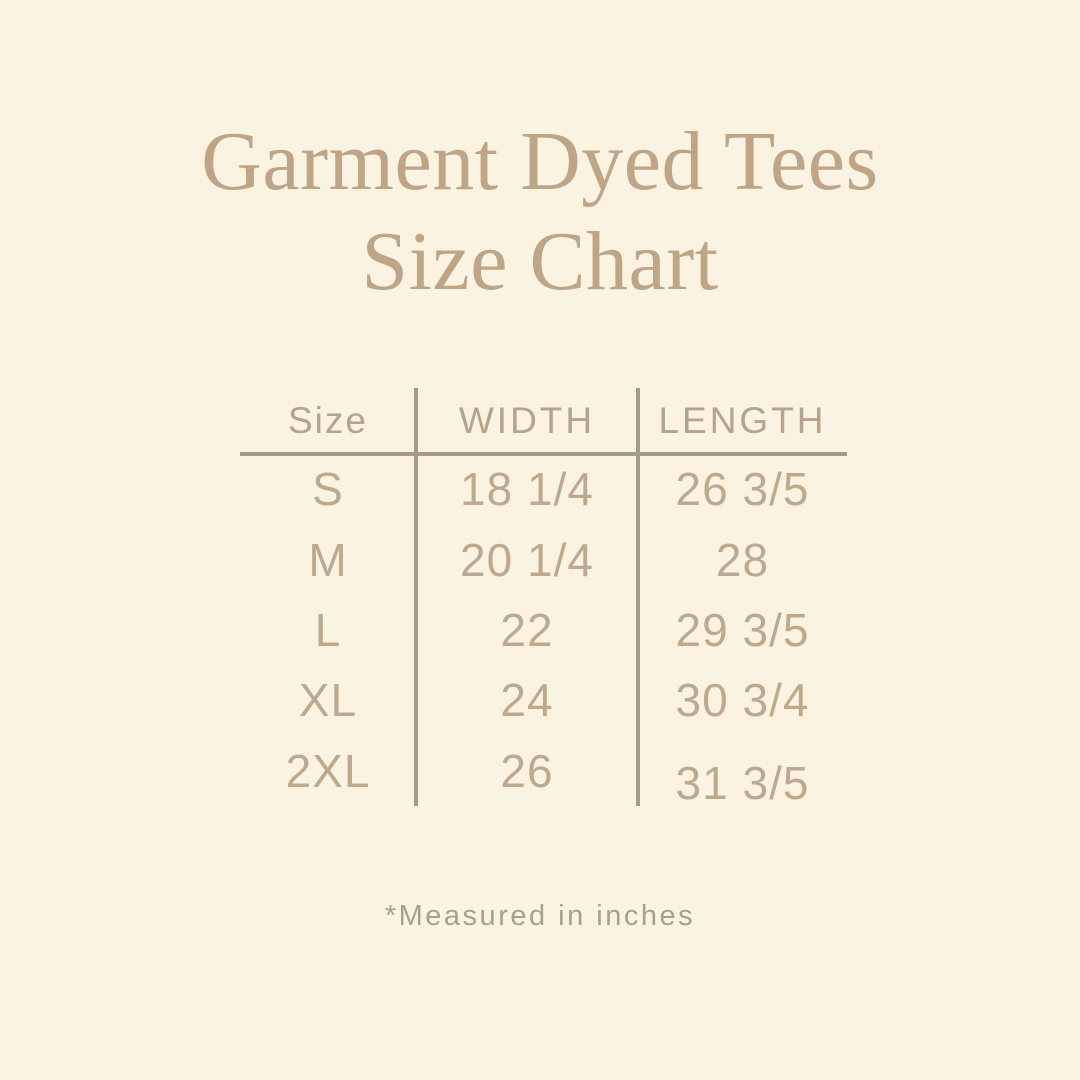 The image size is (1080, 1080). What do you see at coordinates (328, 770) in the screenshot?
I see `size-label-2xl: 2XL` at bounding box center [328, 770].